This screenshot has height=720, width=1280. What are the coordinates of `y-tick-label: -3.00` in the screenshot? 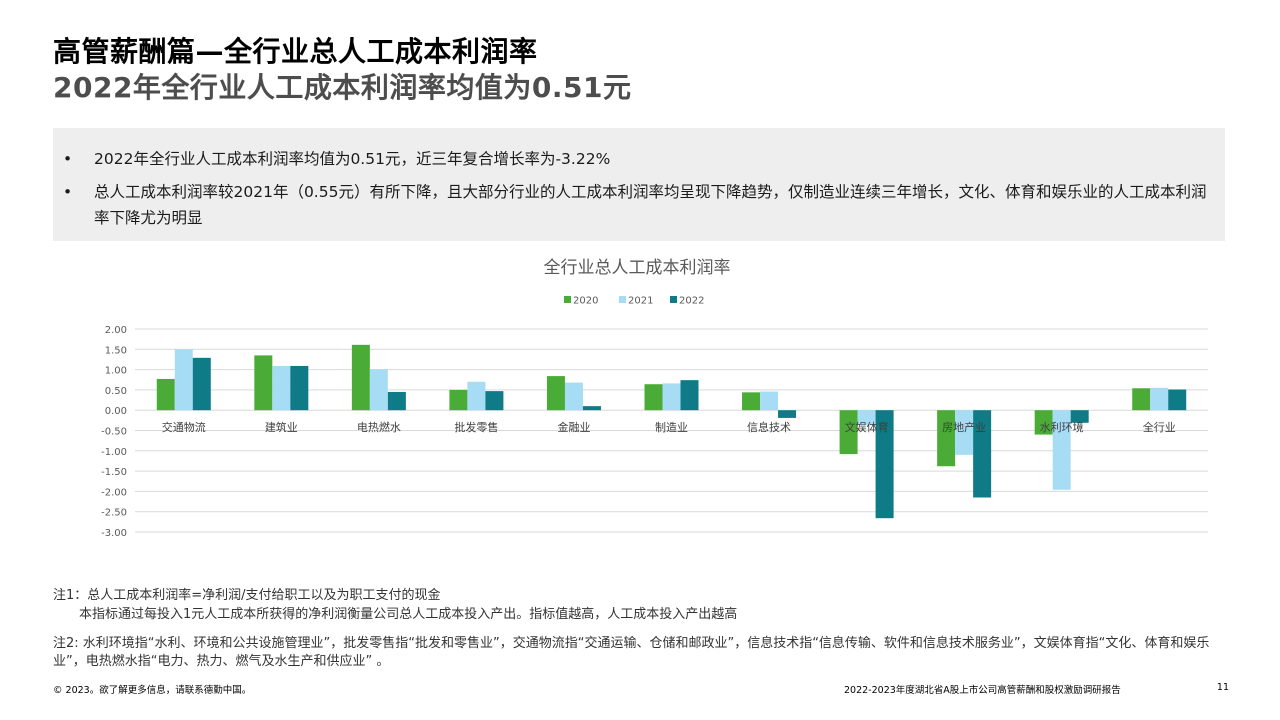 It's located at (114, 533).